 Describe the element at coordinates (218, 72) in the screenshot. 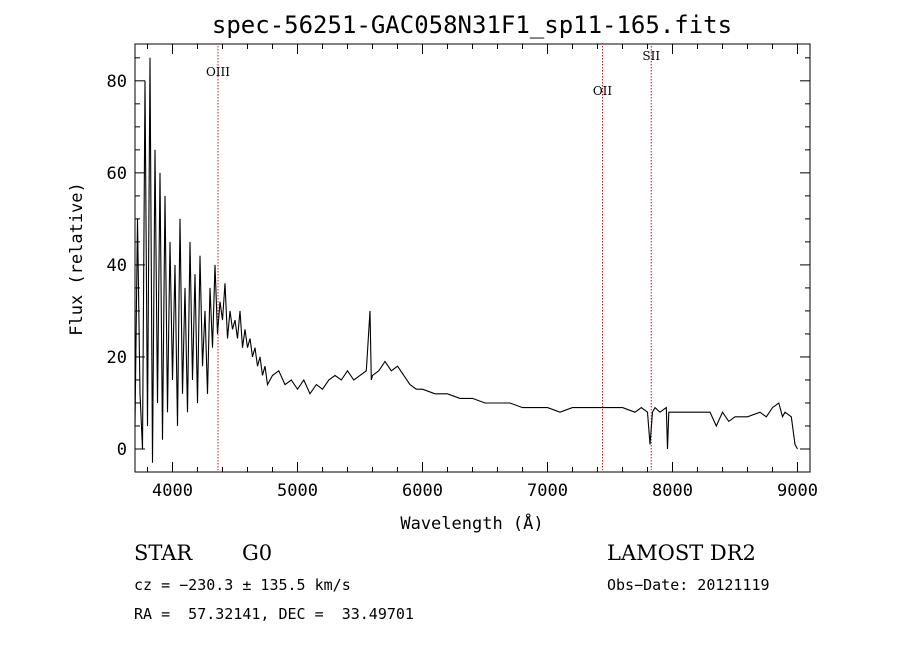

I see `emission-line-label: OIII` at that location.